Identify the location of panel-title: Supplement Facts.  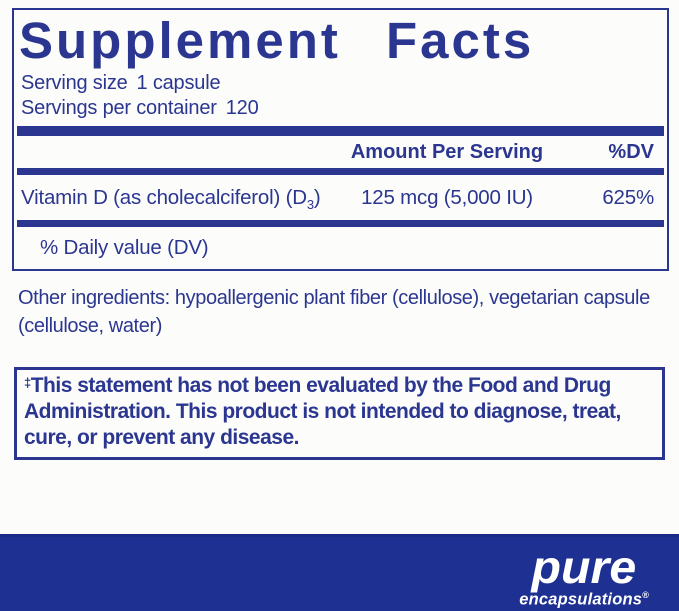
(277, 40).